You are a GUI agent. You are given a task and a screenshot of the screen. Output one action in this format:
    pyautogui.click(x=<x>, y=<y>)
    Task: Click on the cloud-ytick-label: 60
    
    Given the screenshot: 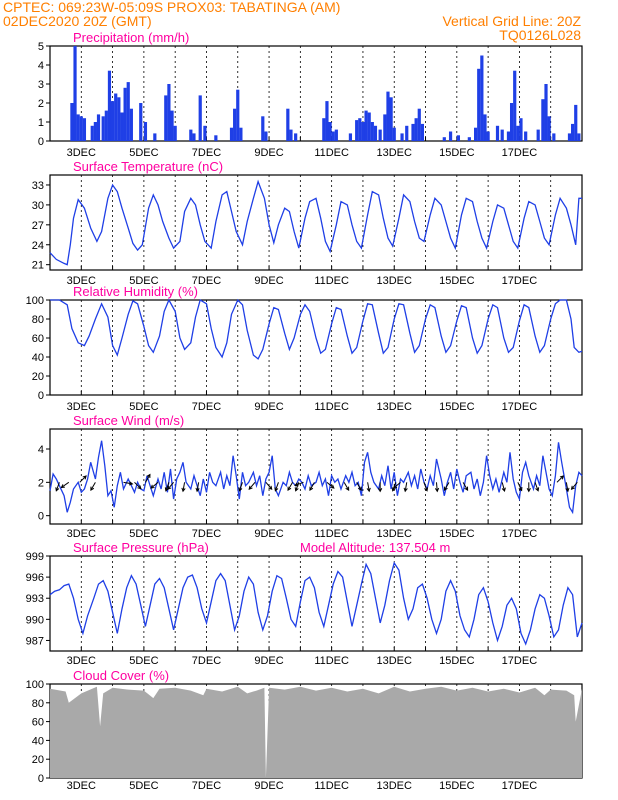 What is the action you would take?
    pyautogui.click(x=38, y=723)
    